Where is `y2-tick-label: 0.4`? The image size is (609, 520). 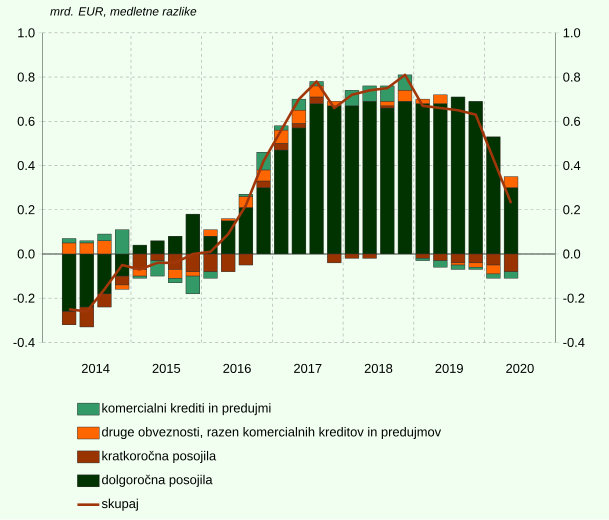 y2-tick-label: 0.4 is located at coordinates (571, 165).